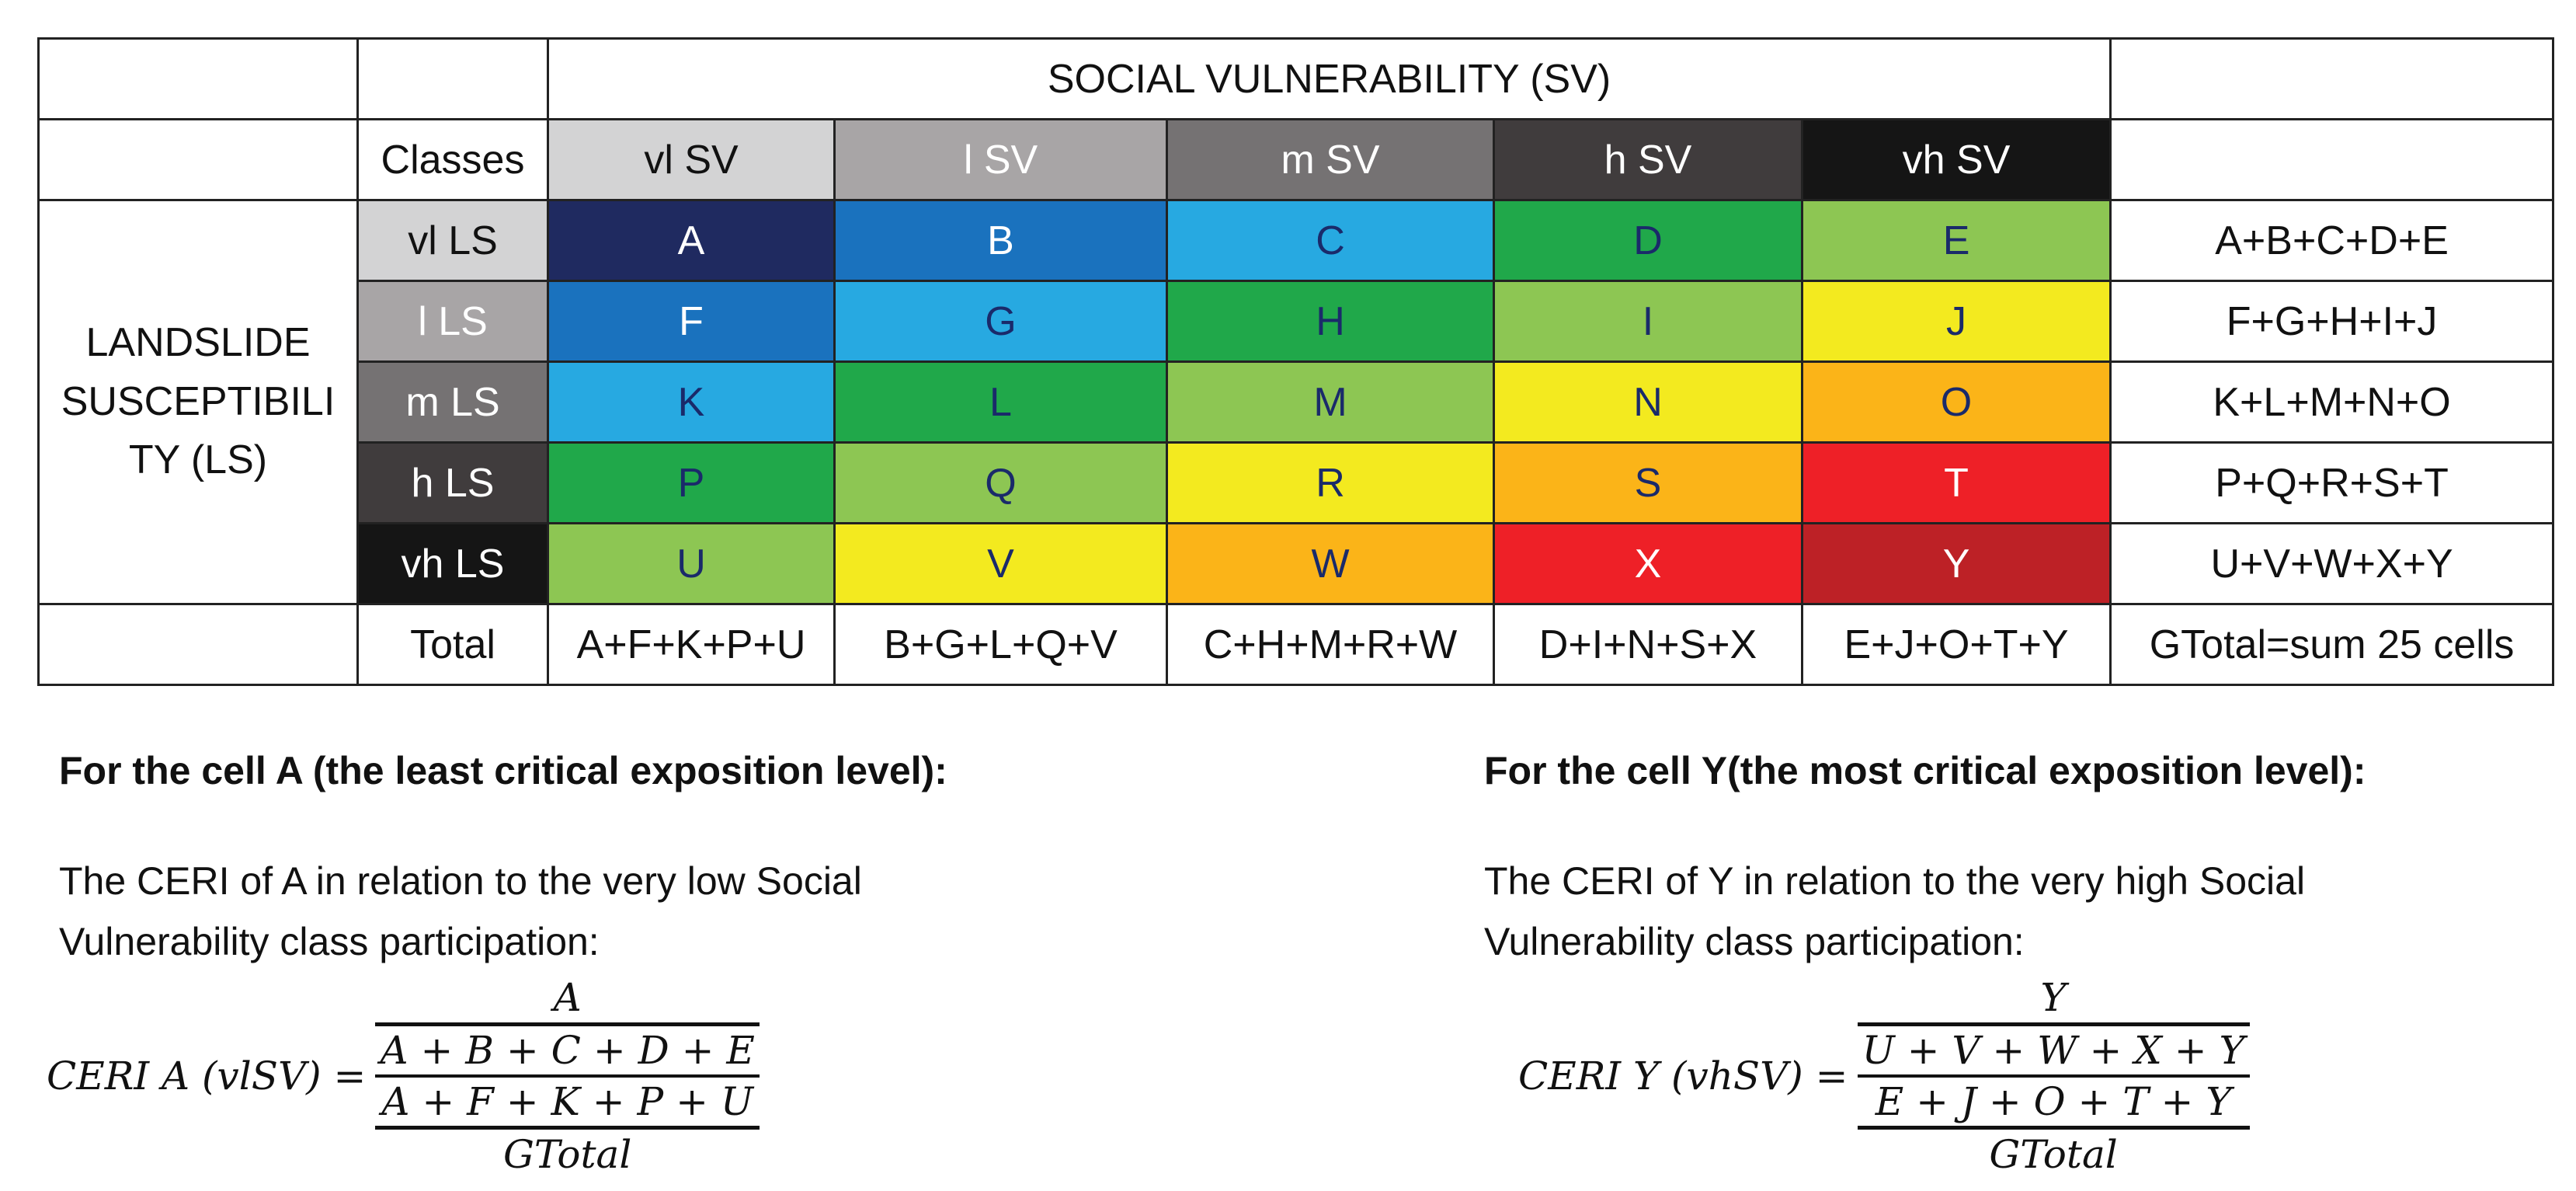 The height and width of the screenshot is (1191, 2576). What do you see at coordinates (329, 941) in the screenshot?
I see `left-paragraph-line: Vulnerability class participation:` at bounding box center [329, 941].